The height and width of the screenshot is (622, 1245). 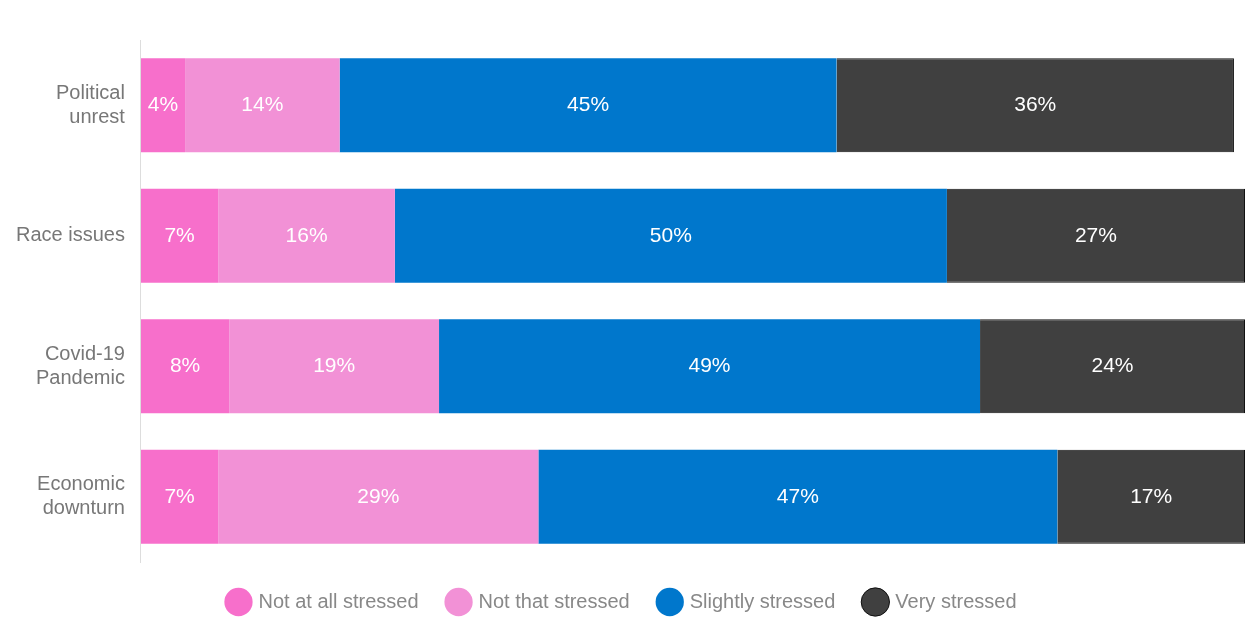 I want to click on data-label: 45%, so click(x=588, y=104).